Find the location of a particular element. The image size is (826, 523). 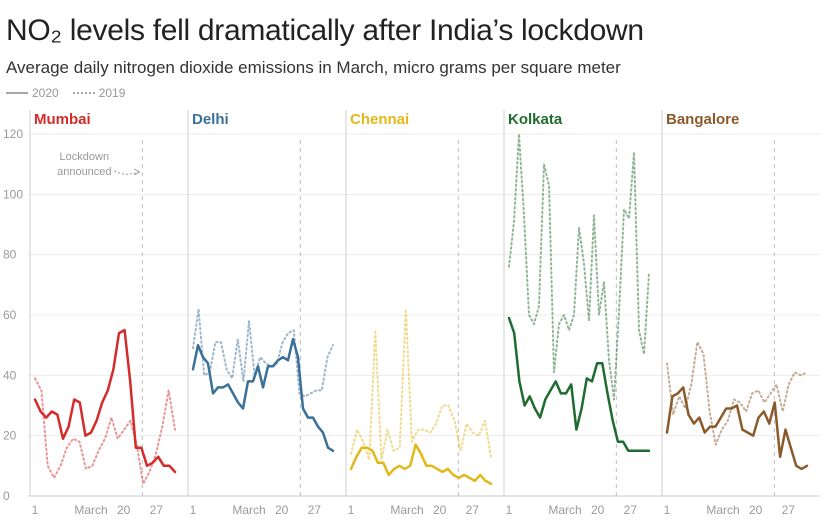

annotation-line2: announced is located at coordinates (84, 172).